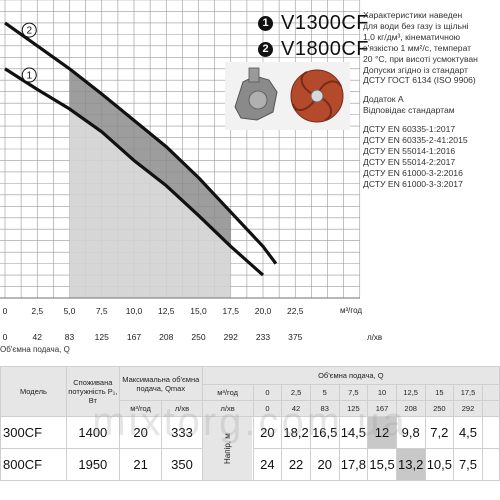 The width and height of the screenshot is (500, 500). I want to click on pump-body-icon, so click(256, 94).